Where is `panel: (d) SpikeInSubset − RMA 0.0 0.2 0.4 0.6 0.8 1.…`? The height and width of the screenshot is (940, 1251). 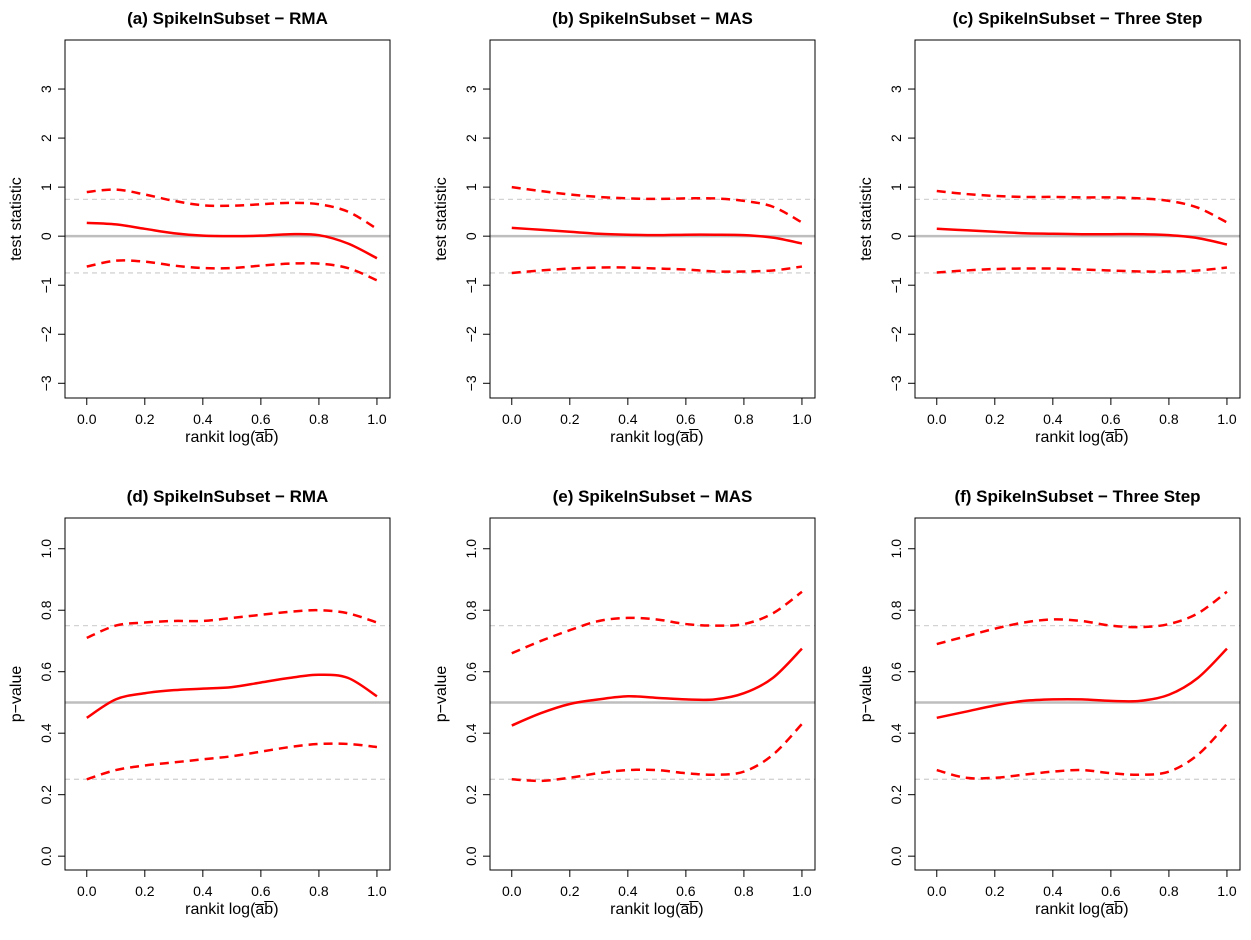
panel: (d) SpikeInSubset − RMA 0.0 0.2 0.4 0.6 0.8 1.… is located at coordinates (199, 702).